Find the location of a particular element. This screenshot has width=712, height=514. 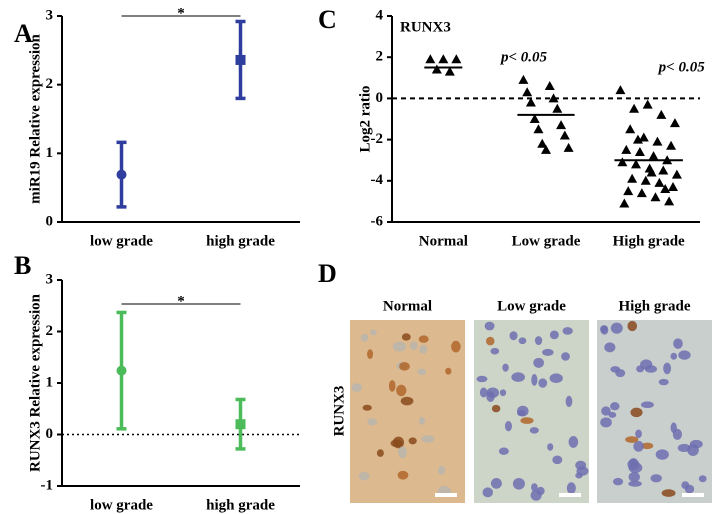

y-tick-label: 1 is located at coordinates (50, 153).